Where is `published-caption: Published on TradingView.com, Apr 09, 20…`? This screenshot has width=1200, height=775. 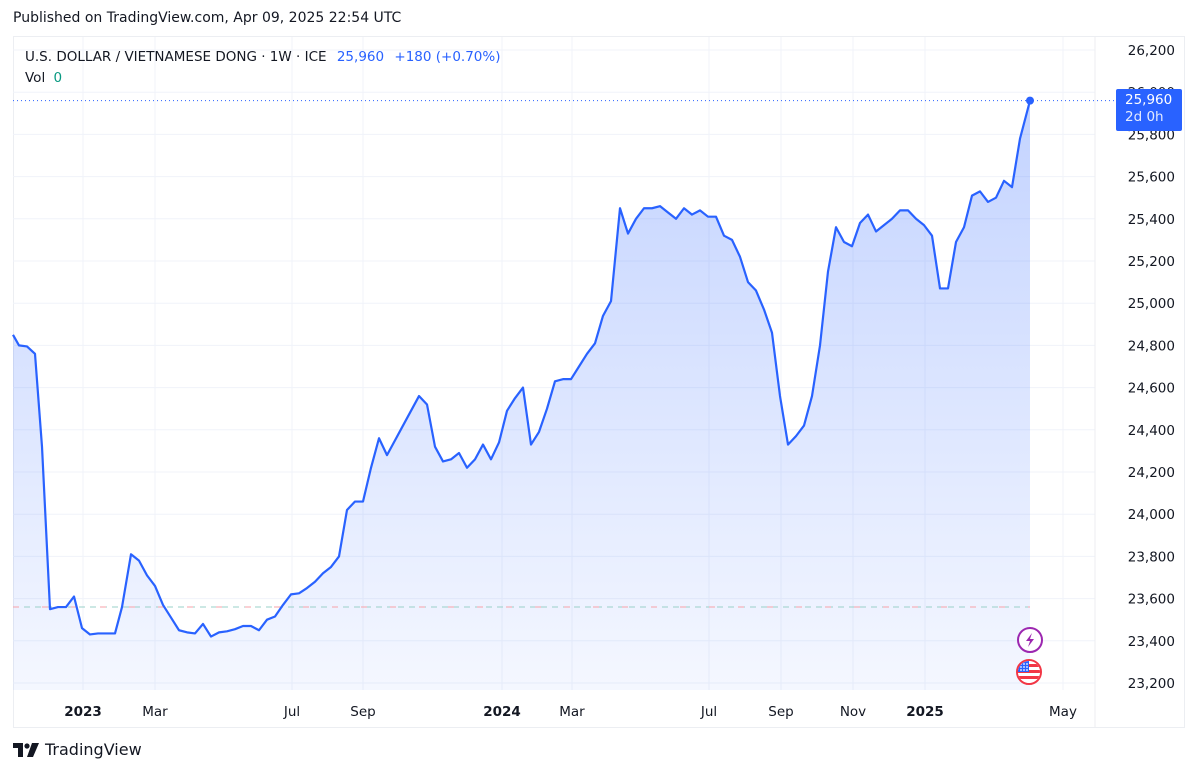 published-caption: Published on TradingView.com, Apr 09, 20… is located at coordinates (207, 18).